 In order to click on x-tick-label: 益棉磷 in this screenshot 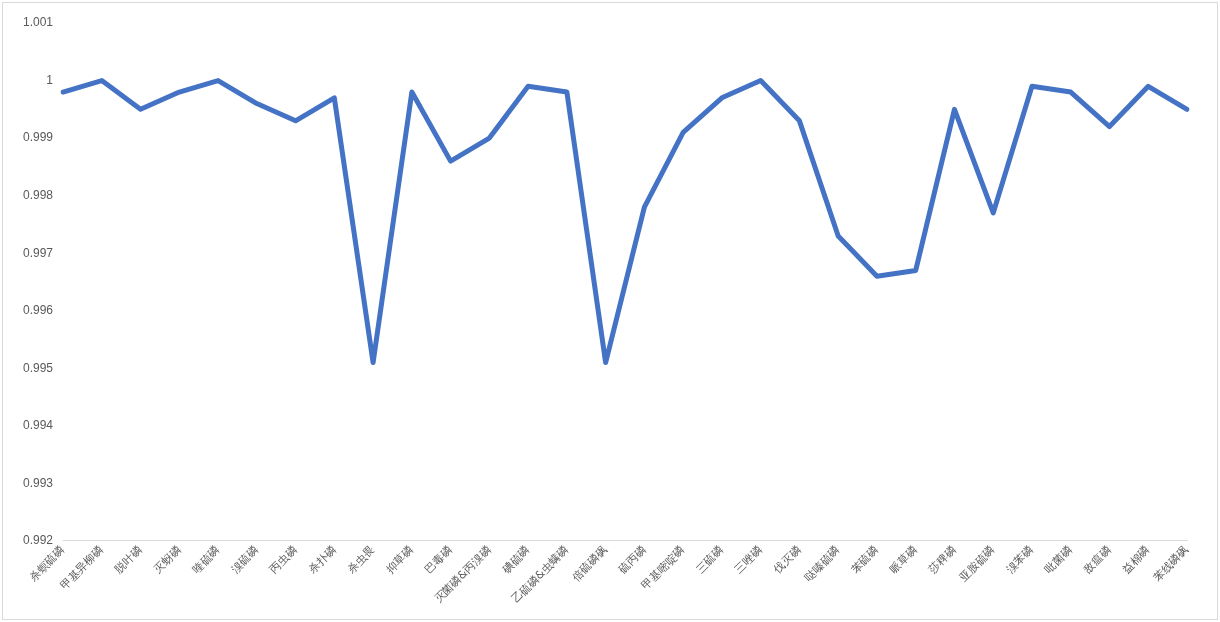, I will do `click(1136, 560)`.